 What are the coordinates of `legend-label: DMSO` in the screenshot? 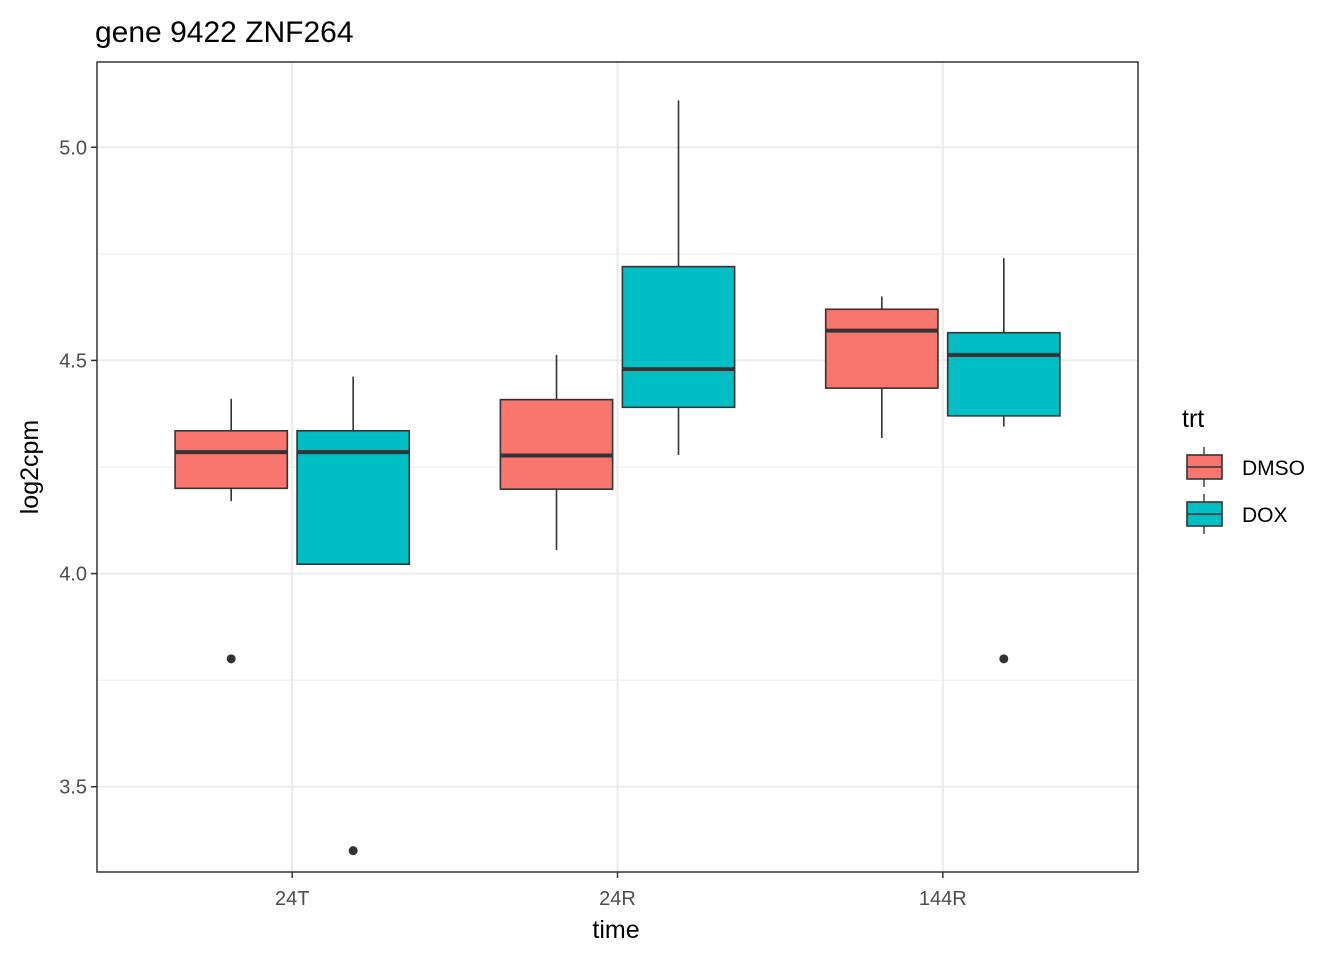 It's located at (1273, 468).